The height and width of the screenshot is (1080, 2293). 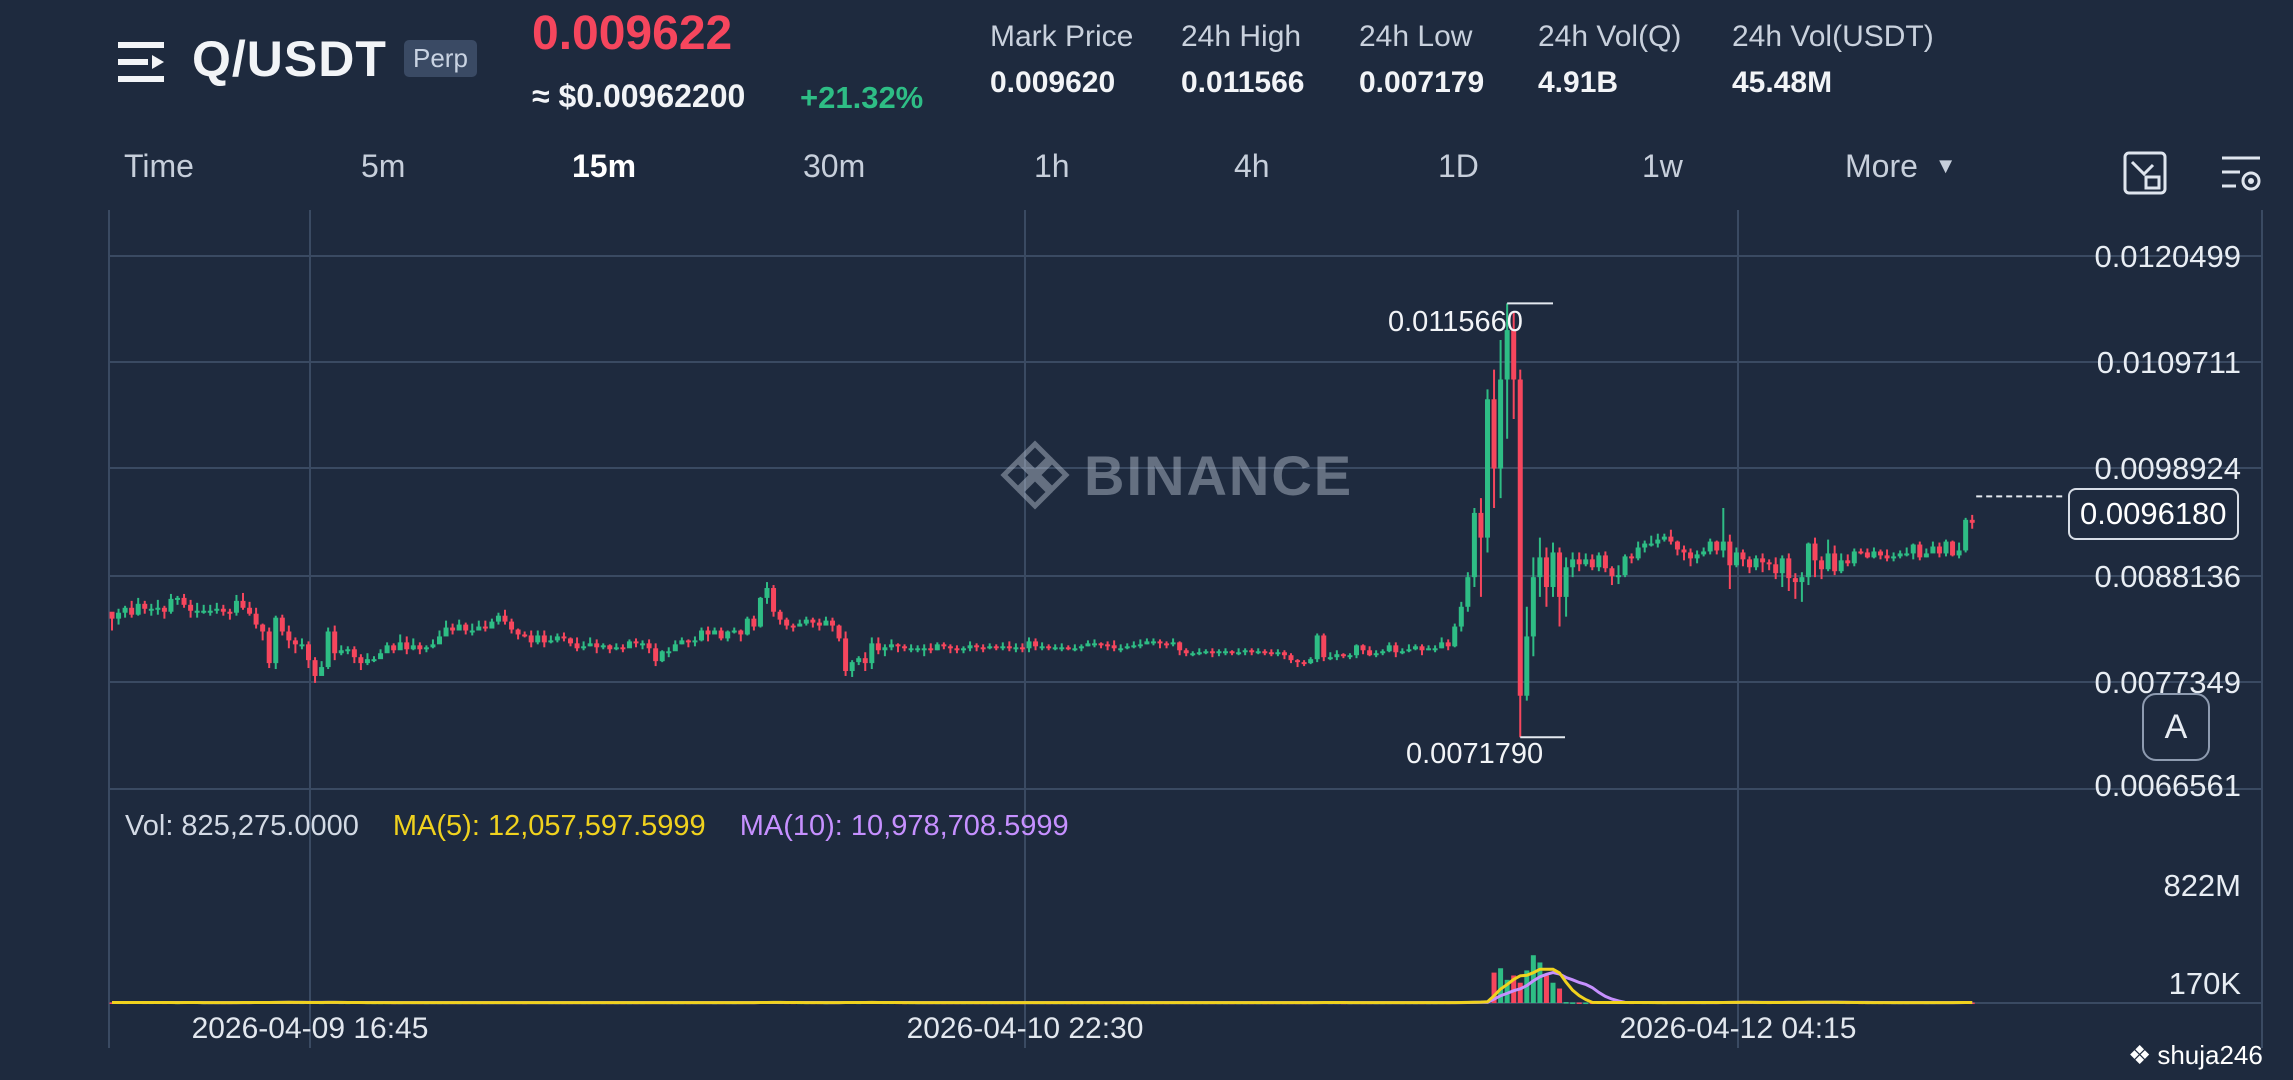 I want to click on interval-1h: 1h, so click(x=1052, y=166).